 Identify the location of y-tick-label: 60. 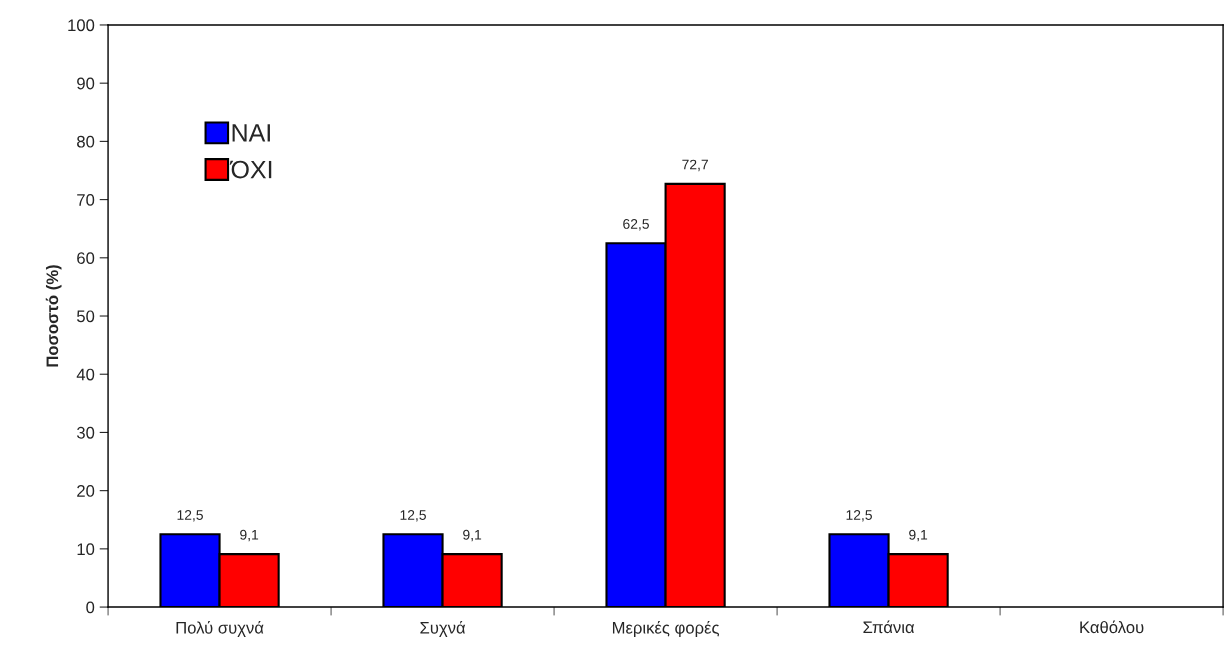
(86, 258).